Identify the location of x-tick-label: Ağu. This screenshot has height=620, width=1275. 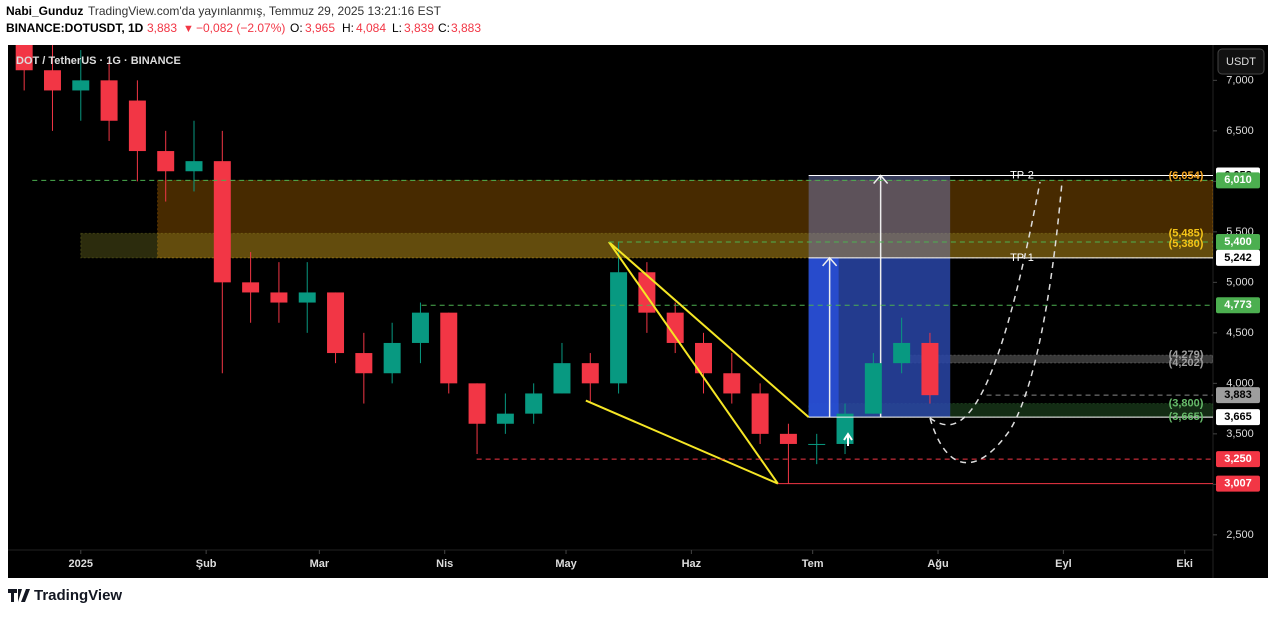
(937, 564).